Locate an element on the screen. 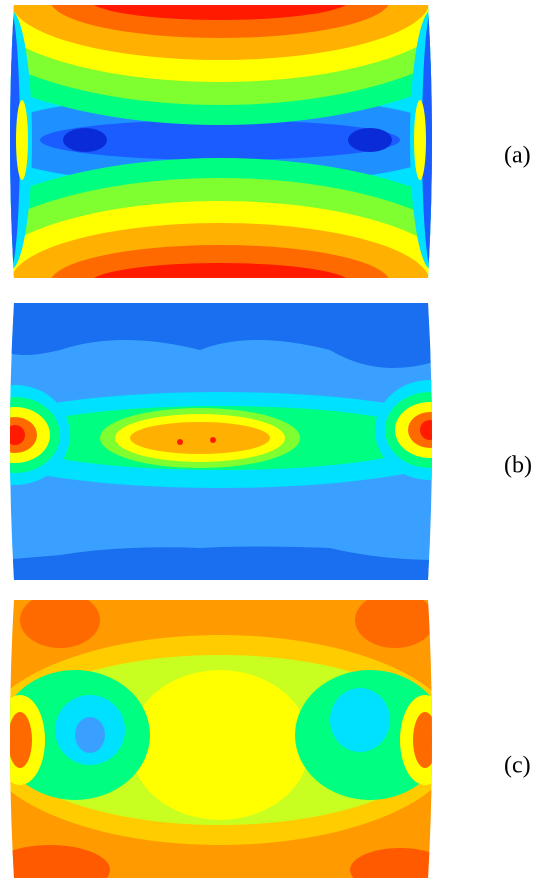 This screenshot has width=550, height=881. panel-label: (a) is located at coordinates (517, 156).